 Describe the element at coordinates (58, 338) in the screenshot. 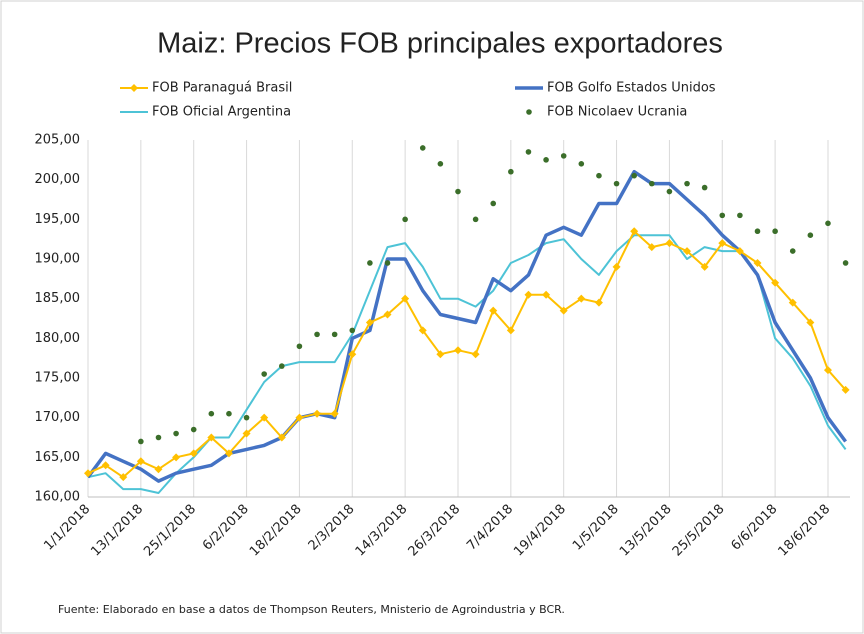

I see `y-tick-label: 180,00` at that location.